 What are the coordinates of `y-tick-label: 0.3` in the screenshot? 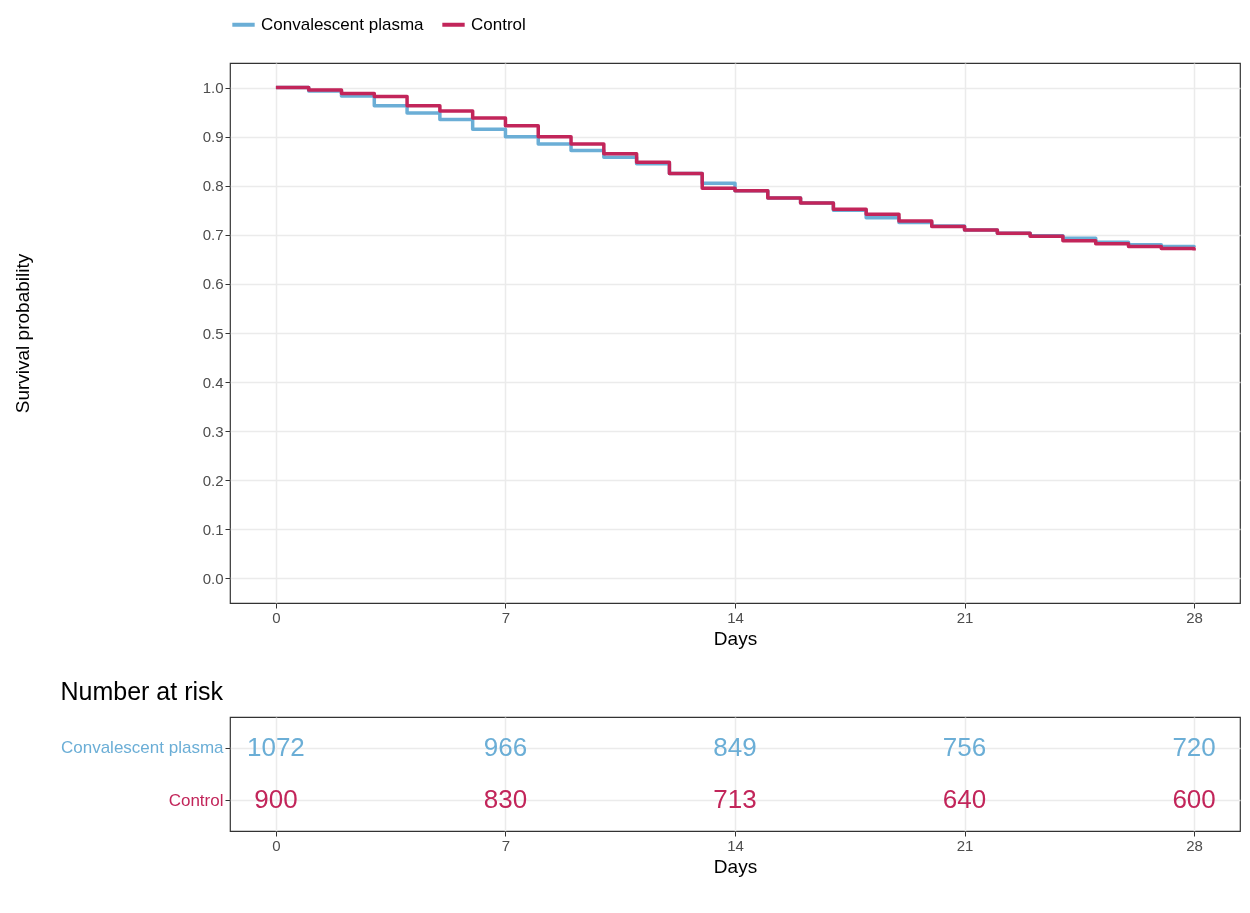 It's located at (213, 431).